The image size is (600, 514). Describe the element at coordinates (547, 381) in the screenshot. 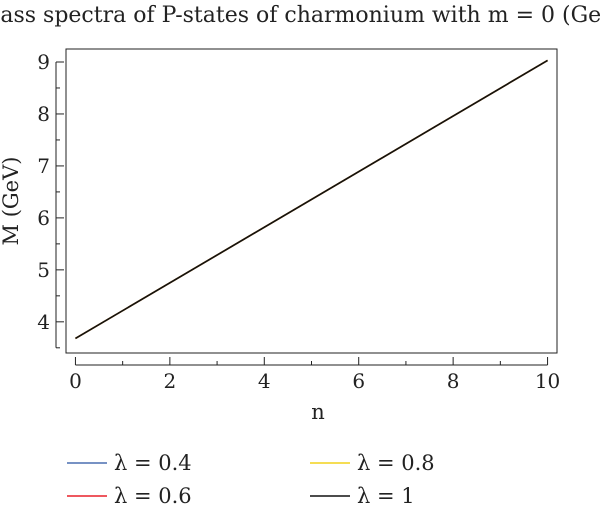

I see `x-tick-label: 10` at that location.